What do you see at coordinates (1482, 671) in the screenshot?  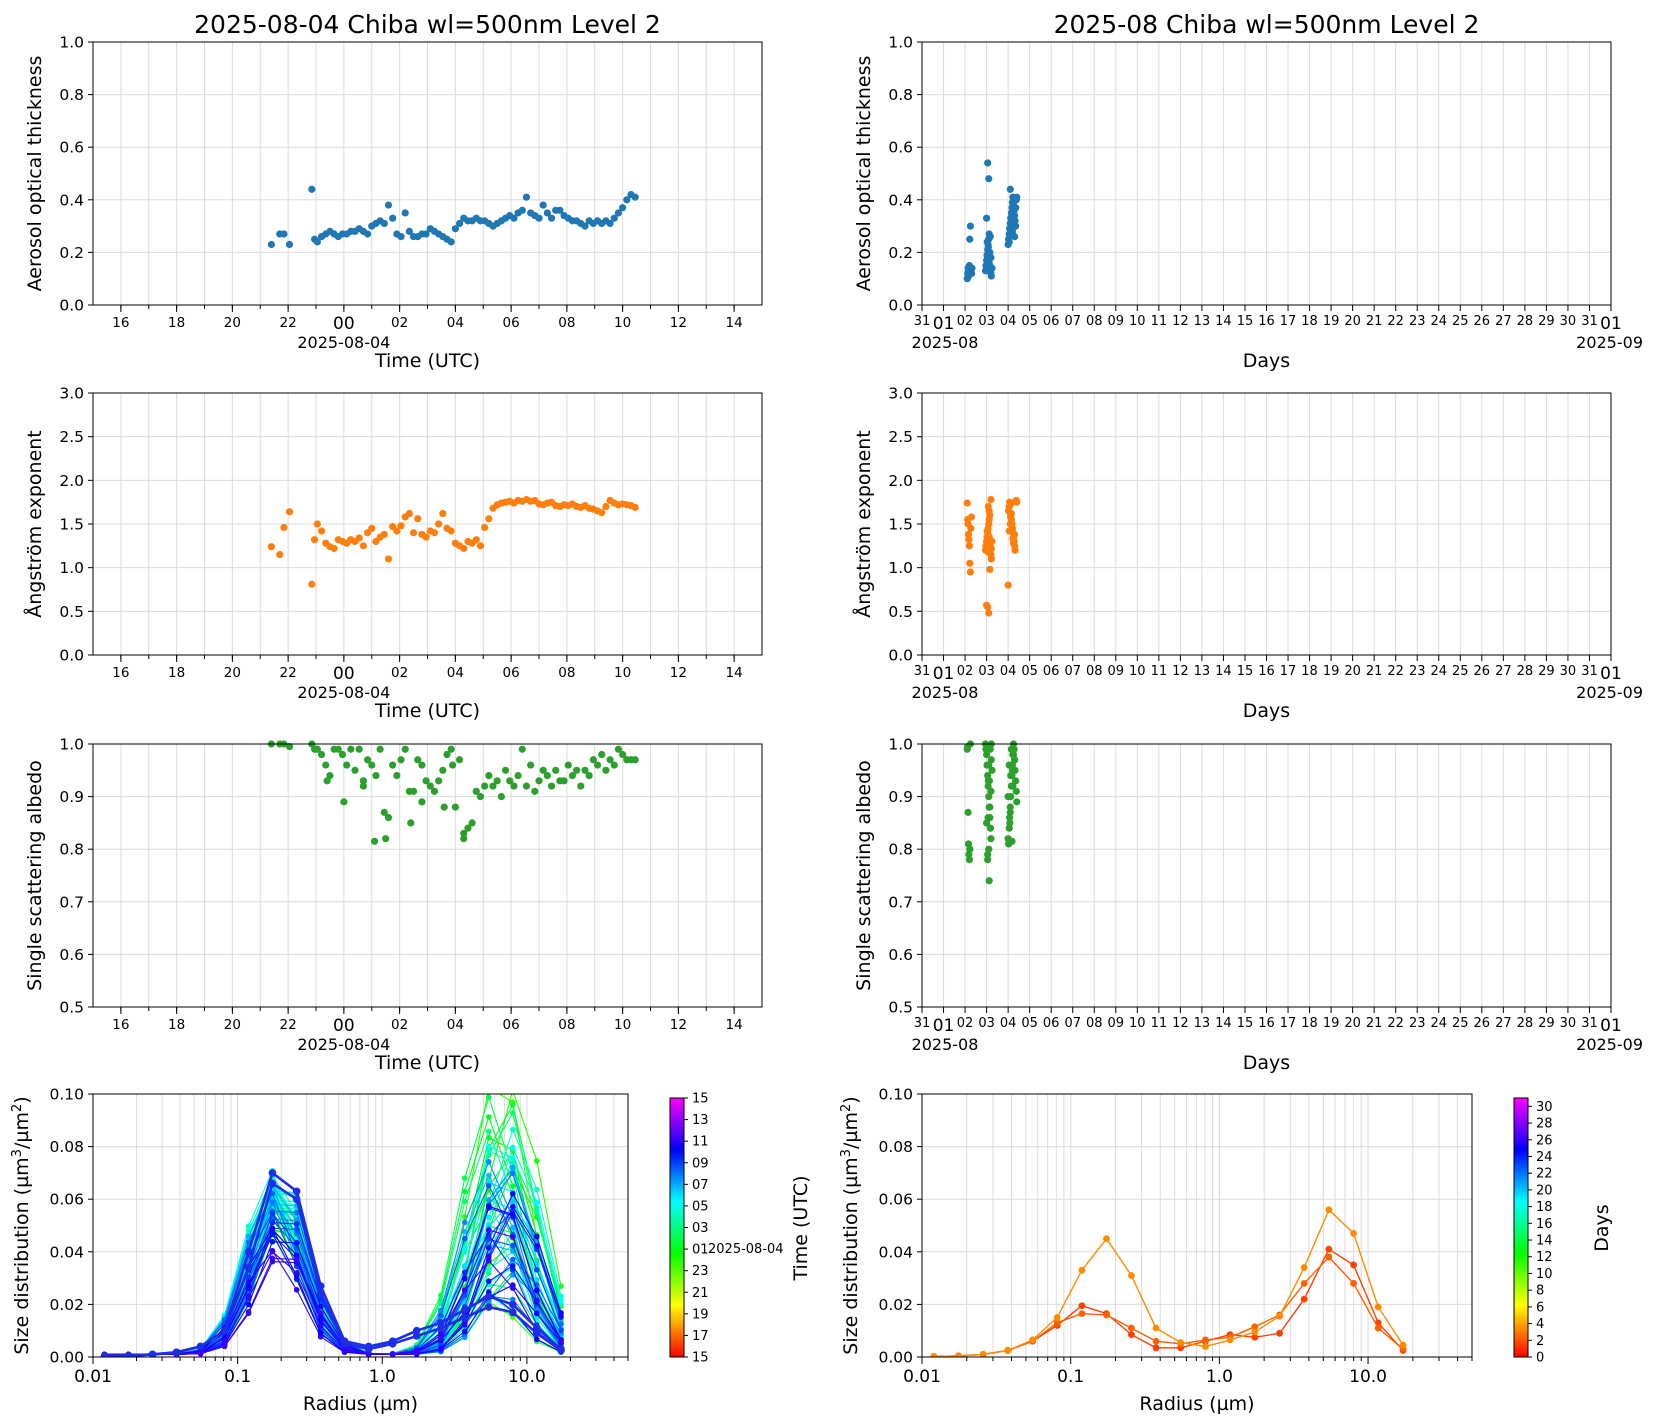 I see `ae_month-xtick-label: 26` at bounding box center [1482, 671].